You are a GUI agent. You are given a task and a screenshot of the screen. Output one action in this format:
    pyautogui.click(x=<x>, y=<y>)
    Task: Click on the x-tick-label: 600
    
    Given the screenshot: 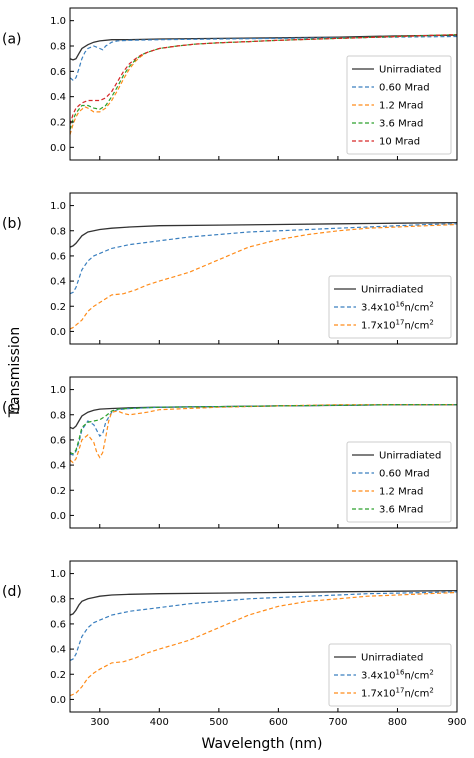 What is the action you would take?
    pyautogui.click(x=278, y=722)
    